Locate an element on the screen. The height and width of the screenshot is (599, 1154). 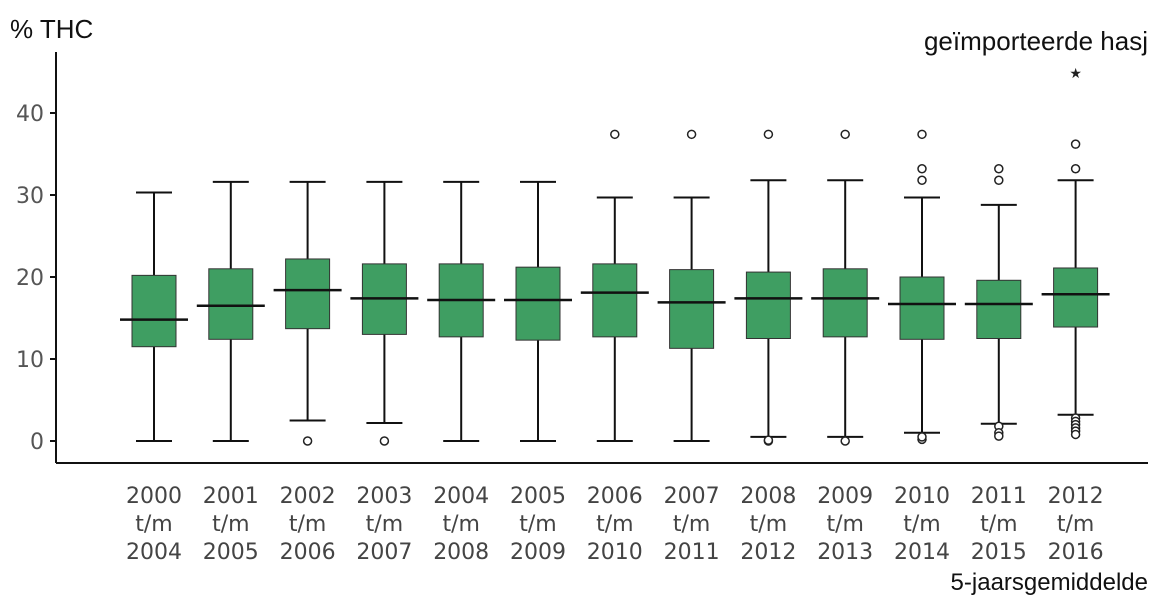
x-tick-label: 2006 t/m 2010 is located at coordinates (615, 524).